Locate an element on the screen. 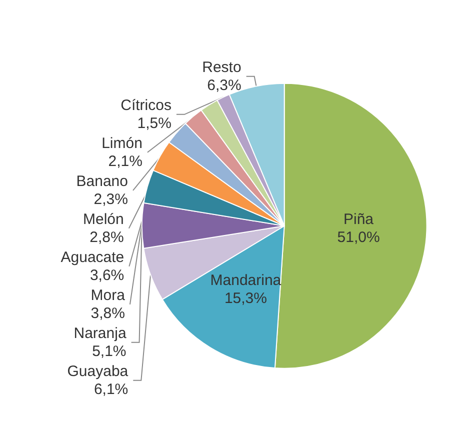 Image resolution: width=469 pixels, height=435 pixels. slice-label: Limón is located at coordinates (122, 143).